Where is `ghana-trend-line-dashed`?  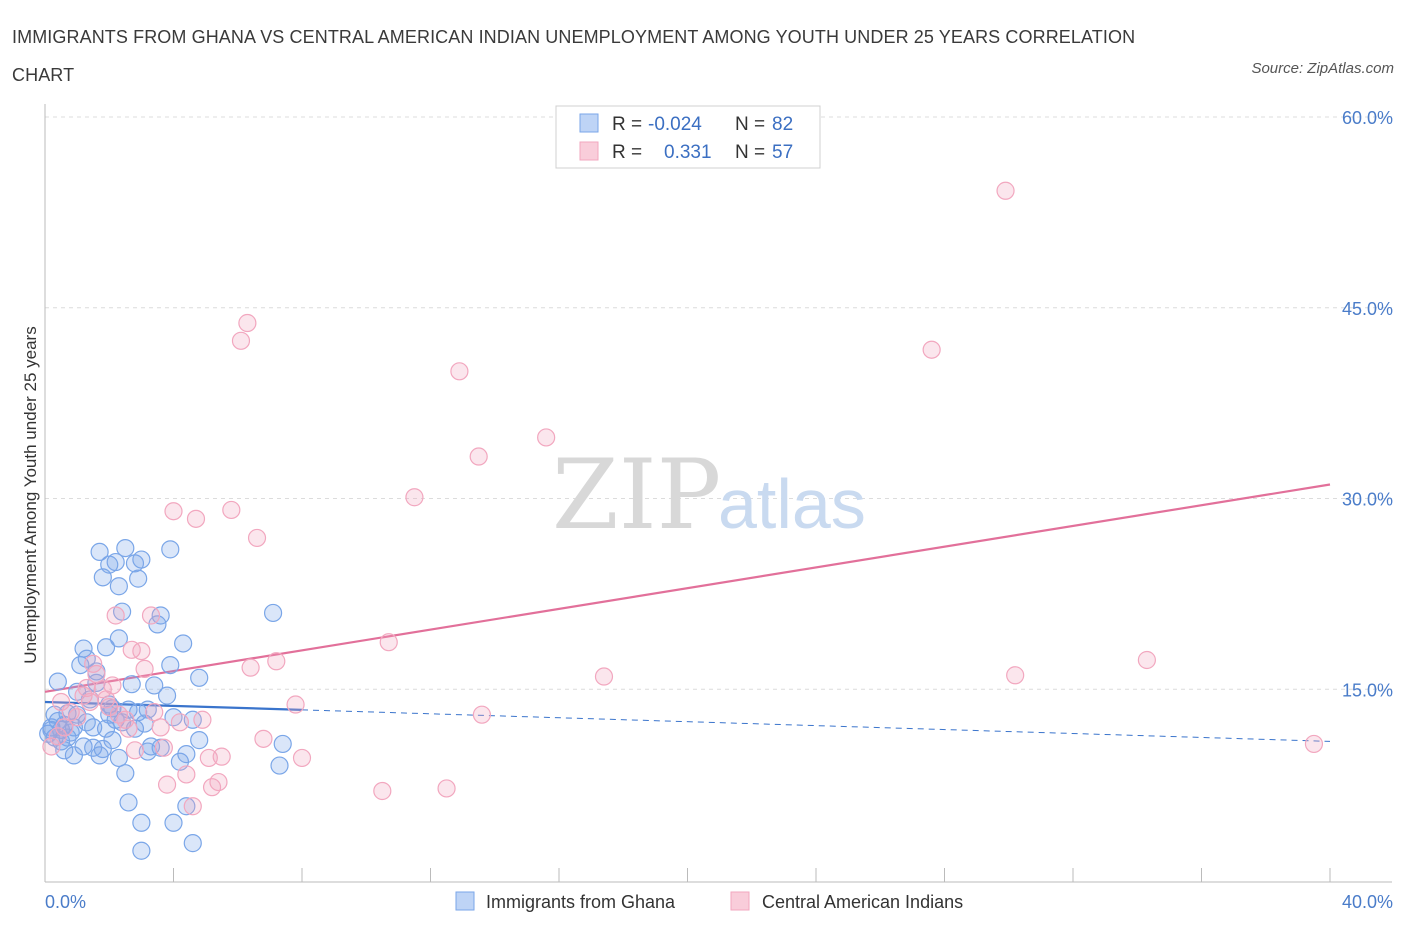 ghana-trend-line-dashed is located at coordinates (816, 725).